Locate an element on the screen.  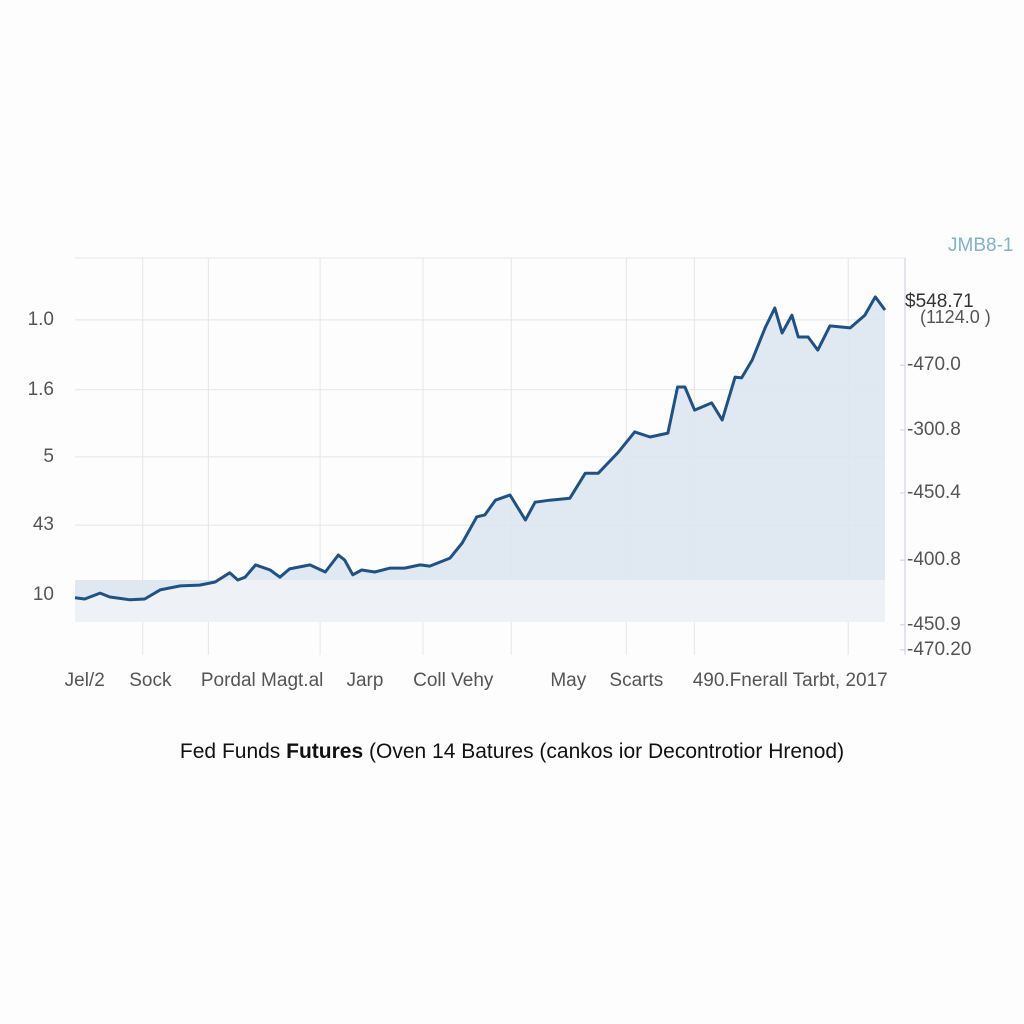
title: Fed Funds is located at coordinates (230, 751).